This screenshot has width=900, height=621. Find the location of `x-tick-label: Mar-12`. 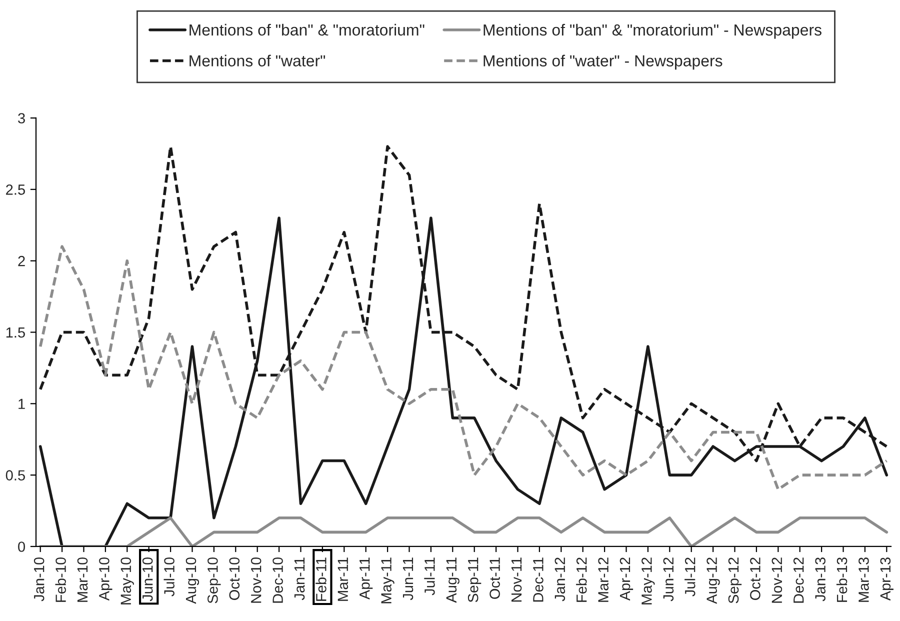

x-tick-label: Mar-12 is located at coordinates (603, 580).